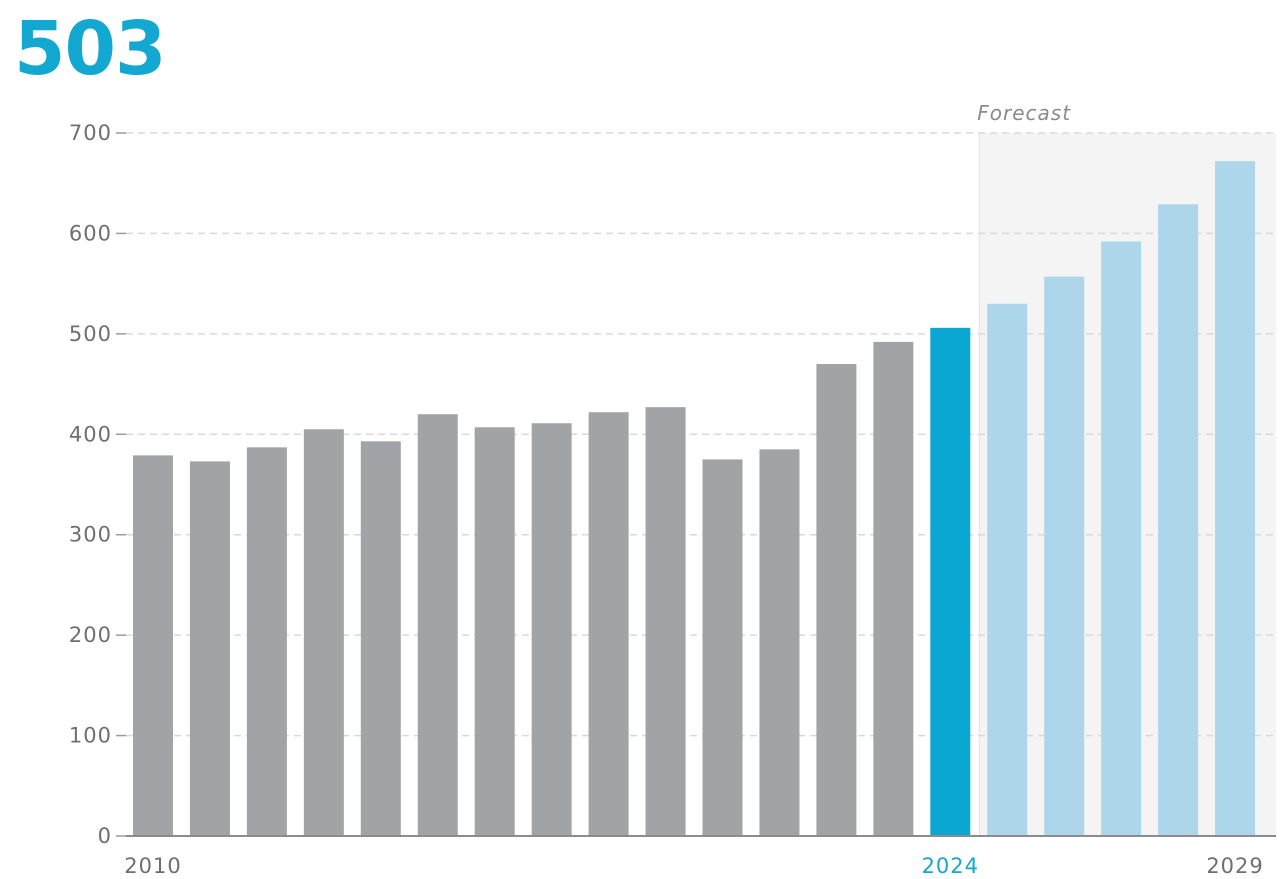 The width and height of the screenshot is (1284, 879). What do you see at coordinates (950, 581) in the screenshot?
I see `bar-current-2024` at bounding box center [950, 581].